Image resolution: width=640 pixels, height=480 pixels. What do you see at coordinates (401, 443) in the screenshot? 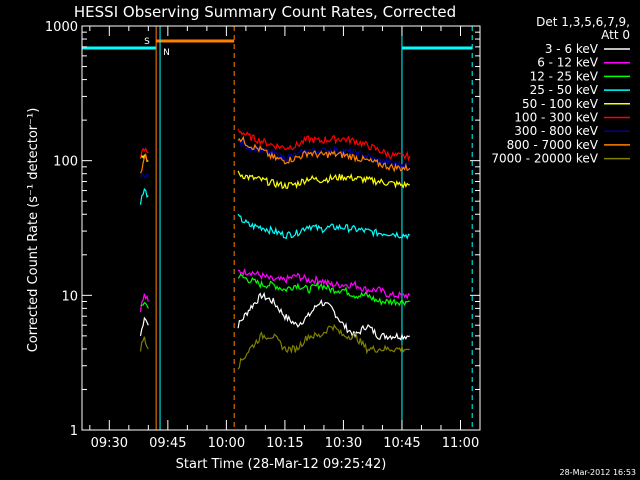
I see `x-tick-label: 10:45` at bounding box center [401, 443].